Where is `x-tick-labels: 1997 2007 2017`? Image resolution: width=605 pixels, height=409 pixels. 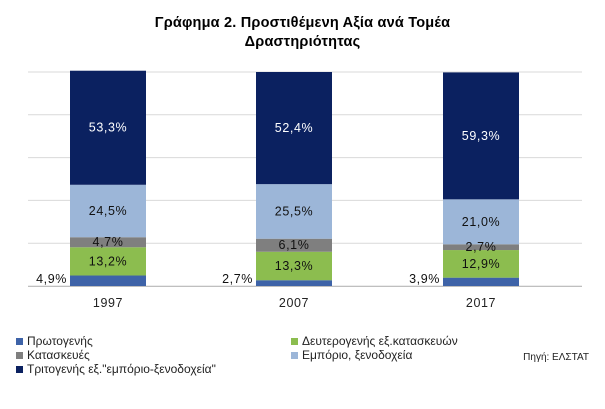
x-tick-labels: 1997 2007 2017 is located at coordinates (294, 303).